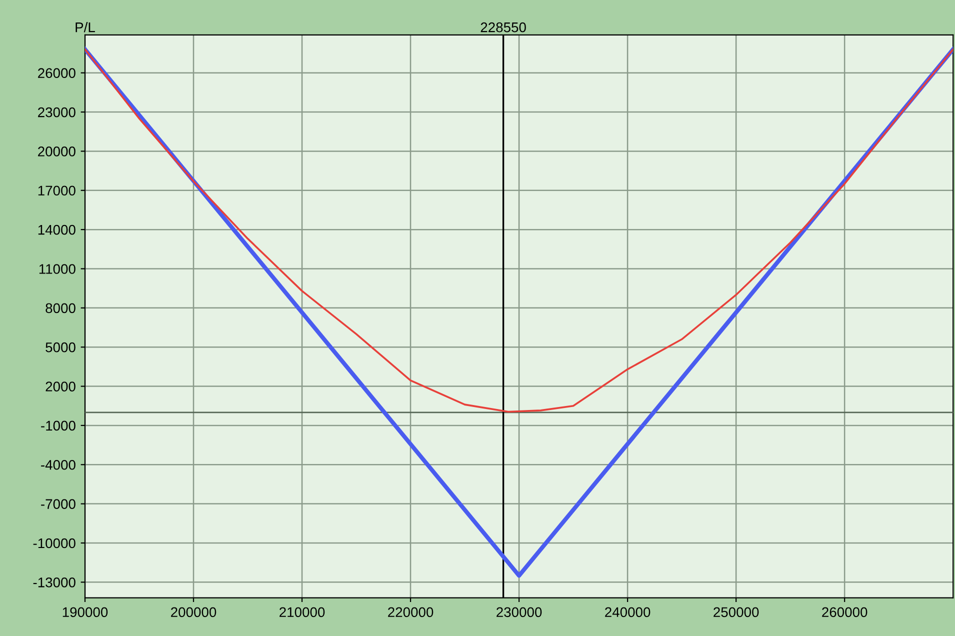 This screenshot has width=955, height=636. What do you see at coordinates (85, 27) in the screenshot?
I see `y-axis-title: P/L` at bounding box center [85, 27].